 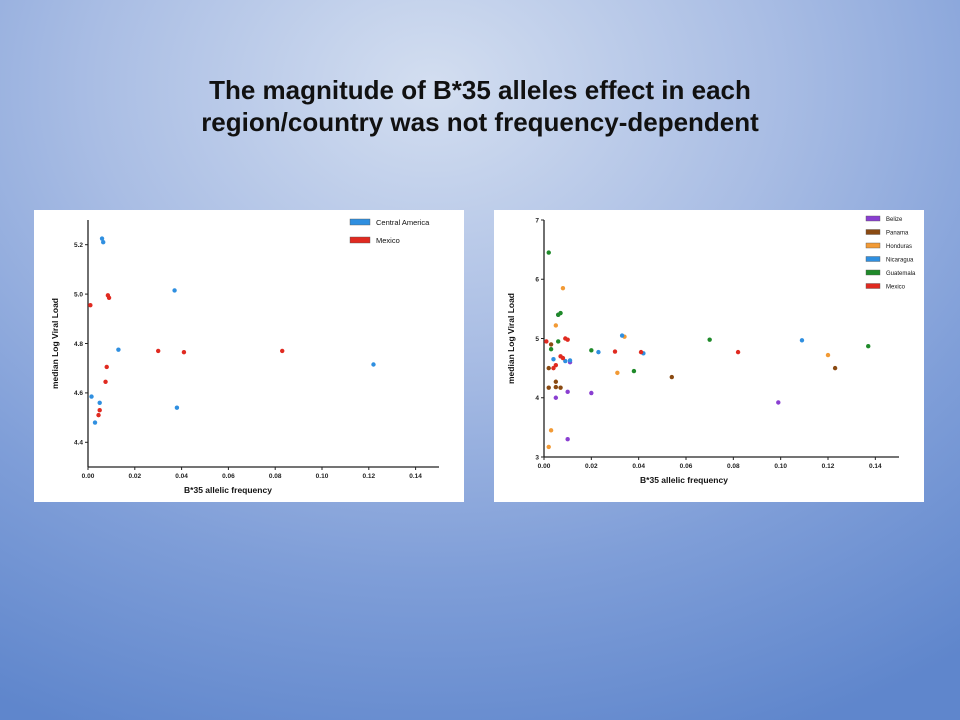 What do you see at coordinates (900, 261) in the screenshot?
I see `legend-label-nicaragua: Nicaragua` at bounding box center [900, 261].